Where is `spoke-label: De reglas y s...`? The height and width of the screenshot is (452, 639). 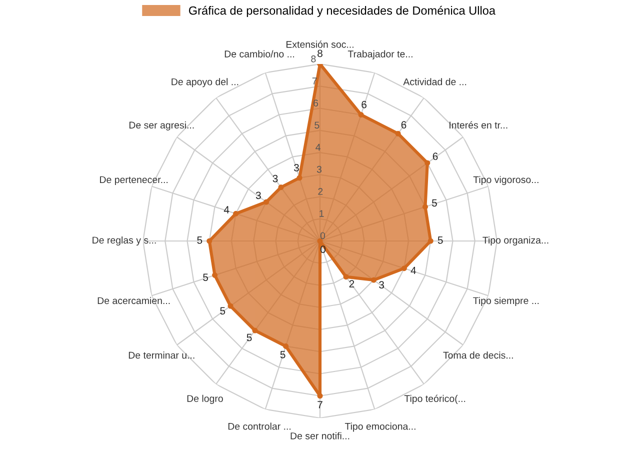
spoke-label: De reglas y s... is located at coordinates (124, 241).